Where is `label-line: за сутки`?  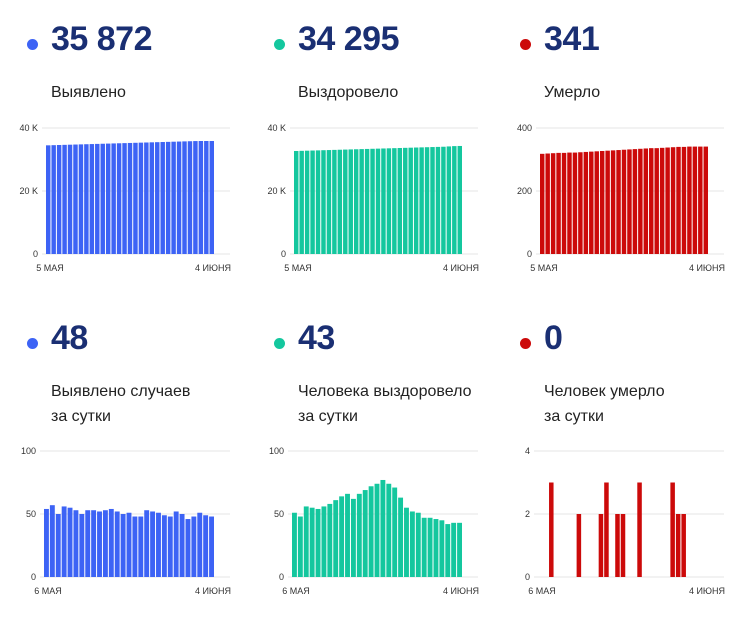 label-line: за сутки is located at coordinates (328, 416).